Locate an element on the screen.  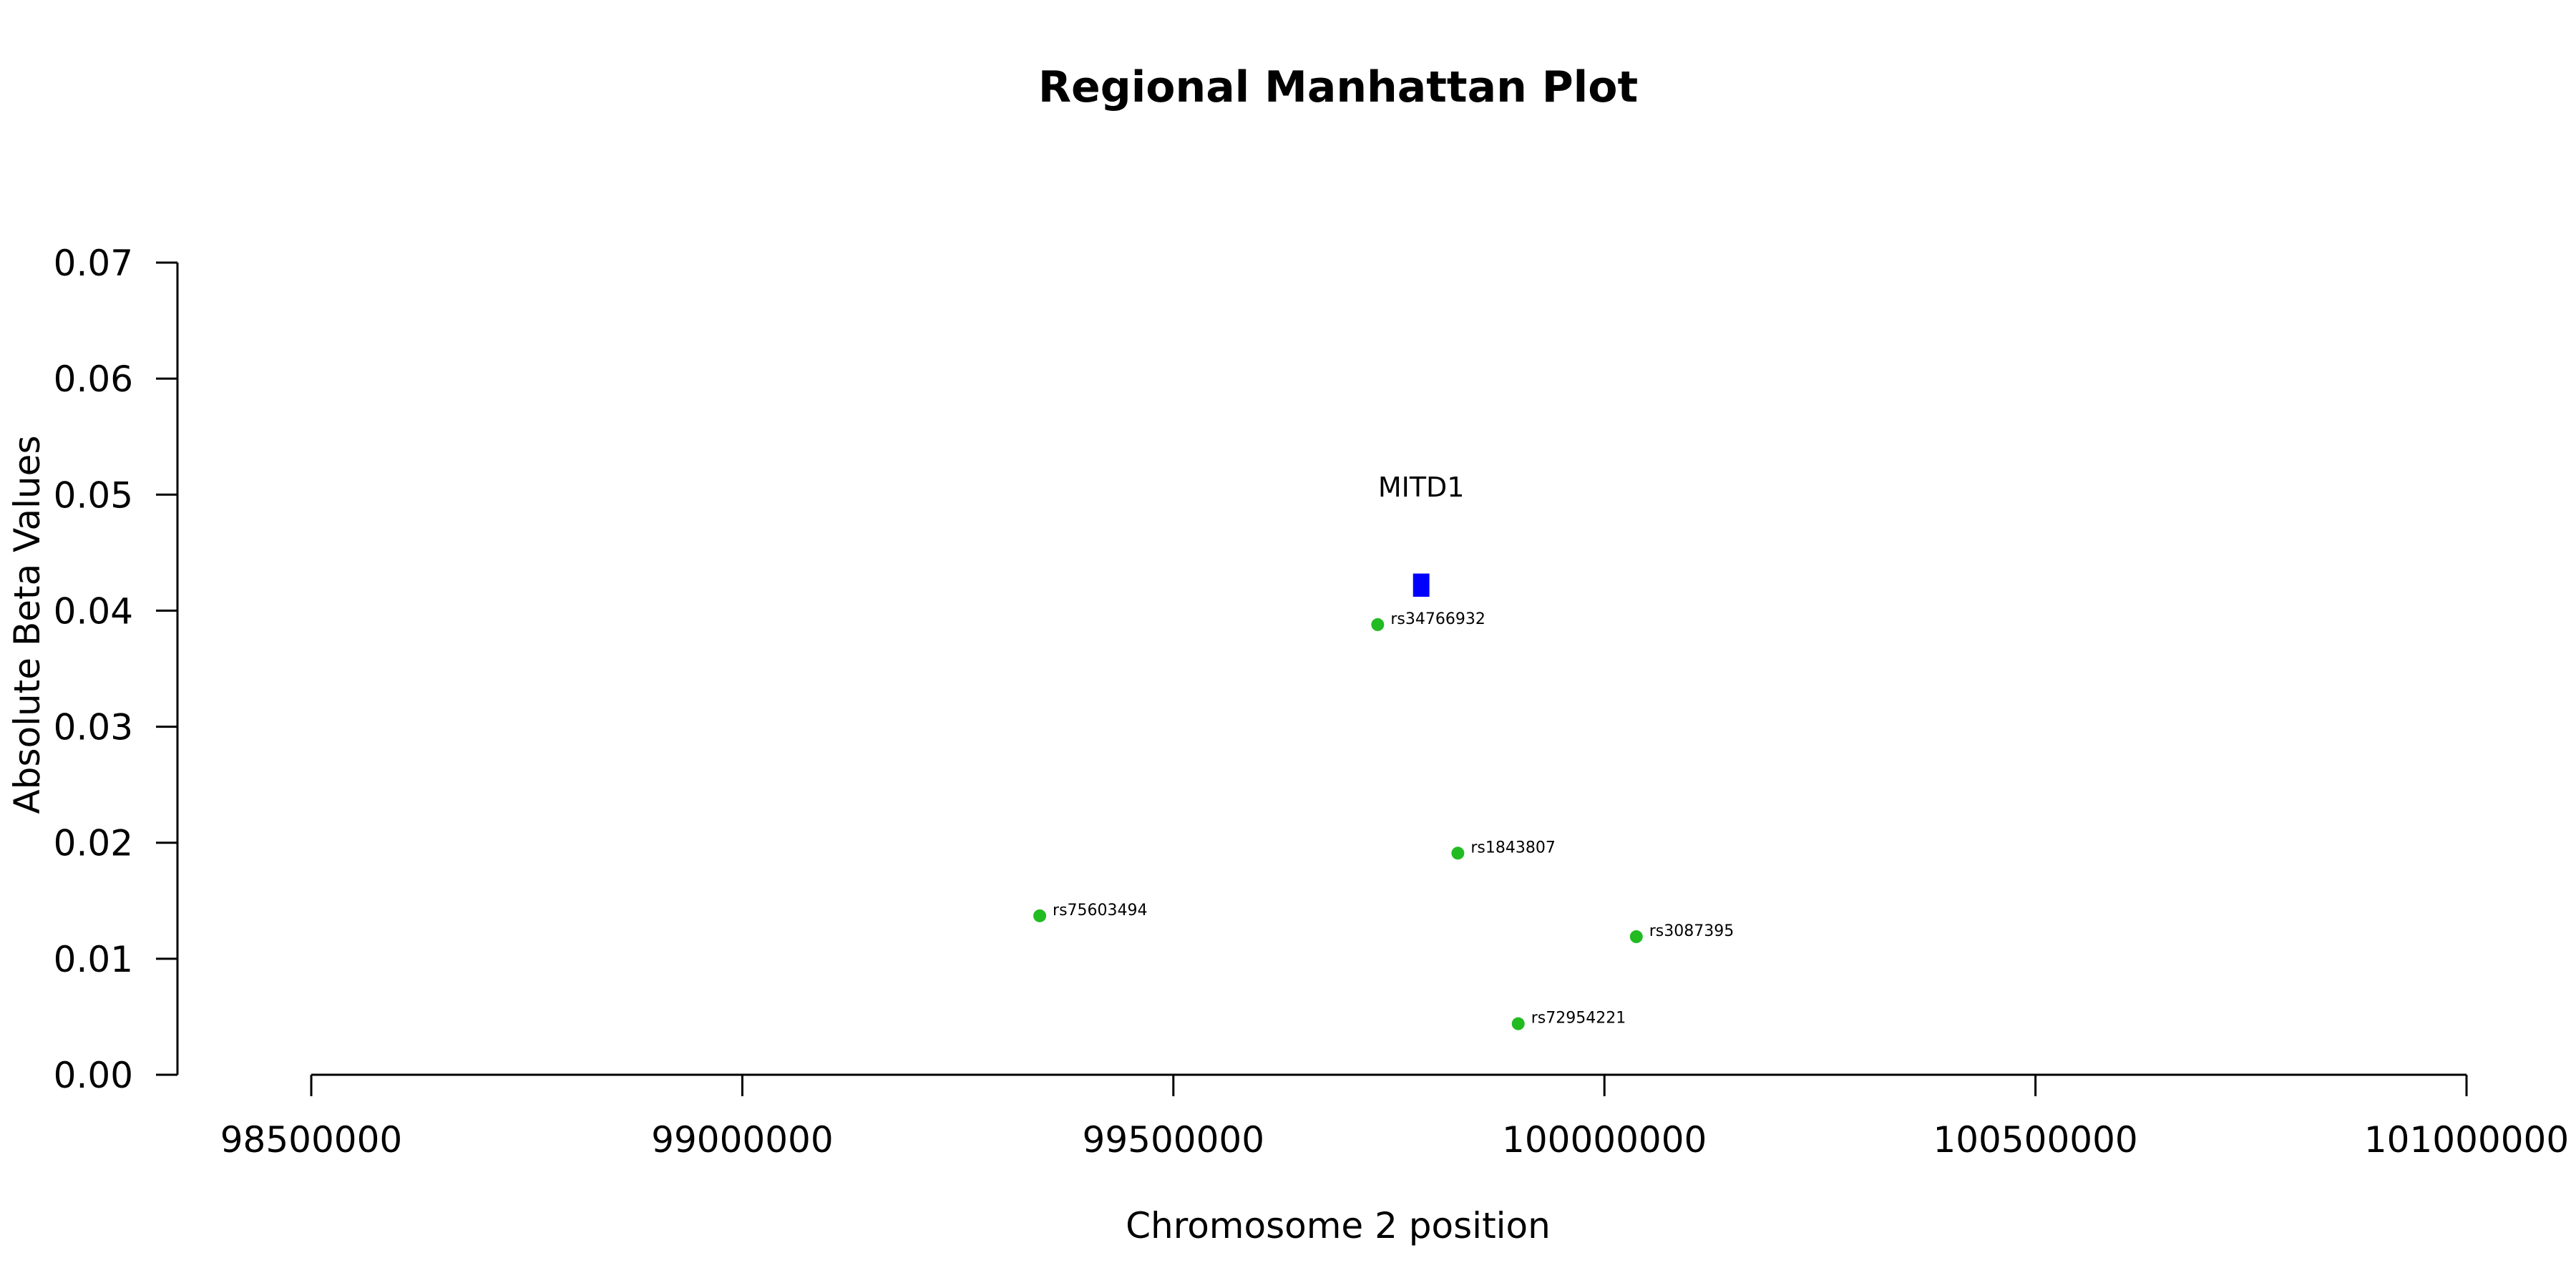
gene-layer: MITD1 is located at coordinates (1421, 534).